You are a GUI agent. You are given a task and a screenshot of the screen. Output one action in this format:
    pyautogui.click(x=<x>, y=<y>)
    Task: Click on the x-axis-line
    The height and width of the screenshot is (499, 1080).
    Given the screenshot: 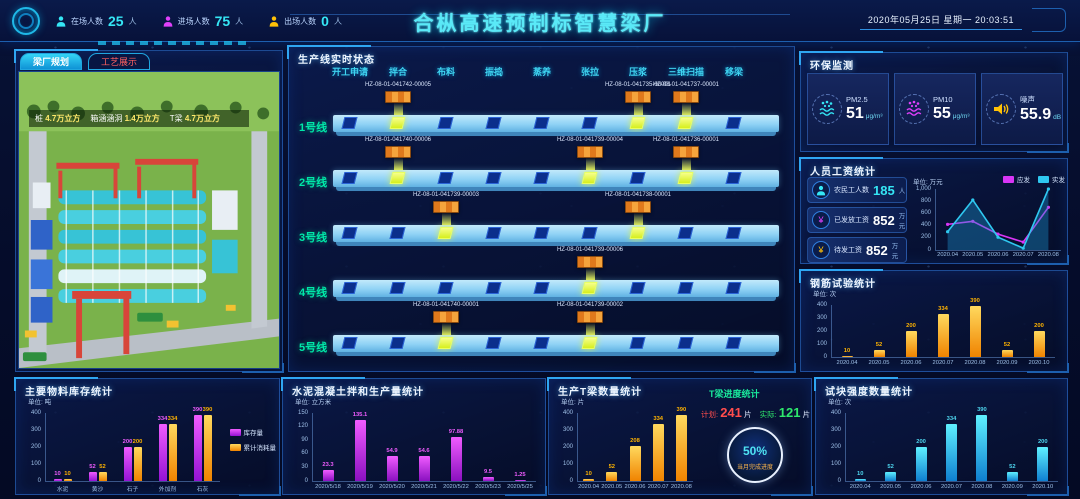 What is the action you would take?
    pyautogui.click(x=951, y=481)
    